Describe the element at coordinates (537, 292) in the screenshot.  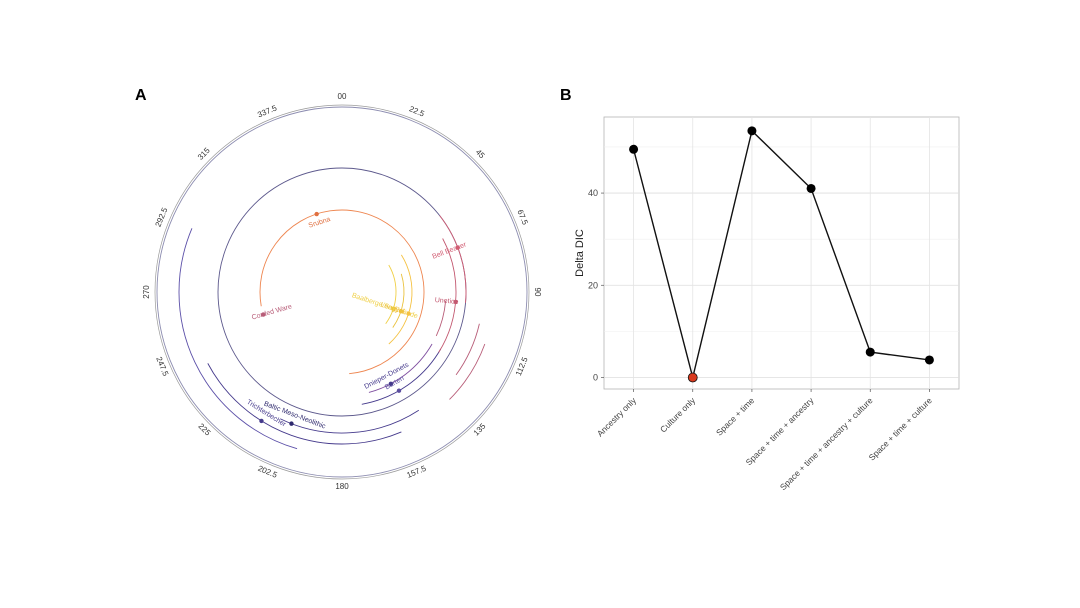
I see `angle-tick-label: 90` at that location.